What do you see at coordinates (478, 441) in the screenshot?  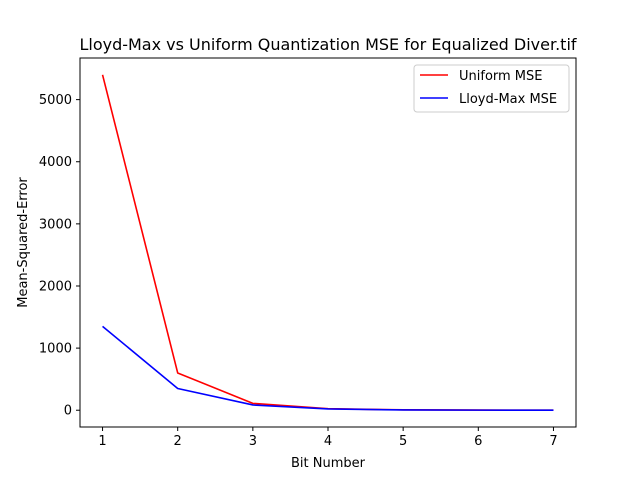 I see `x-tick-label: 6` at bounding box center [478, 441].